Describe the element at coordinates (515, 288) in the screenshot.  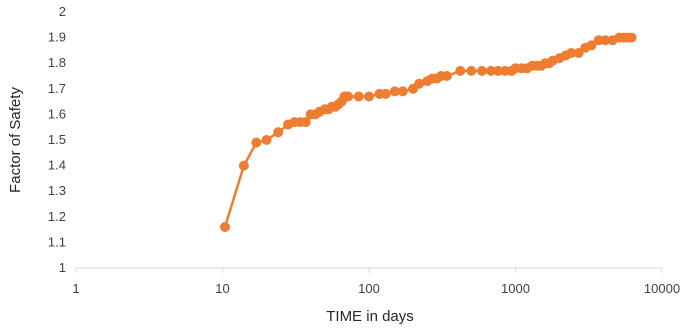
I see `x-tick-label: 1000` at that location.